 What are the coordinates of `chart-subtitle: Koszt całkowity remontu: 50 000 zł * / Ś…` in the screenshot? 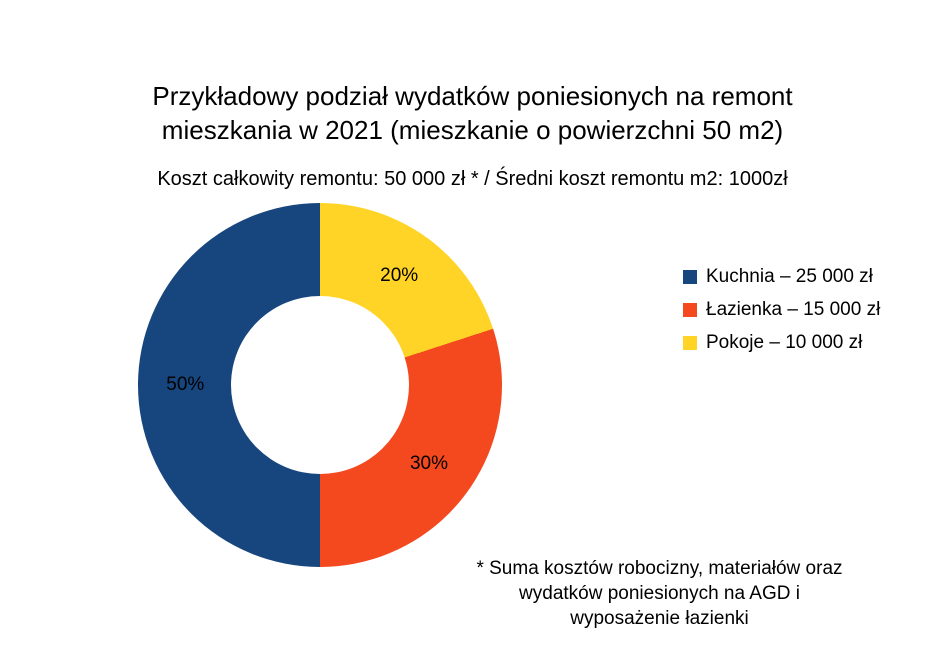 It's located at (472, 179).